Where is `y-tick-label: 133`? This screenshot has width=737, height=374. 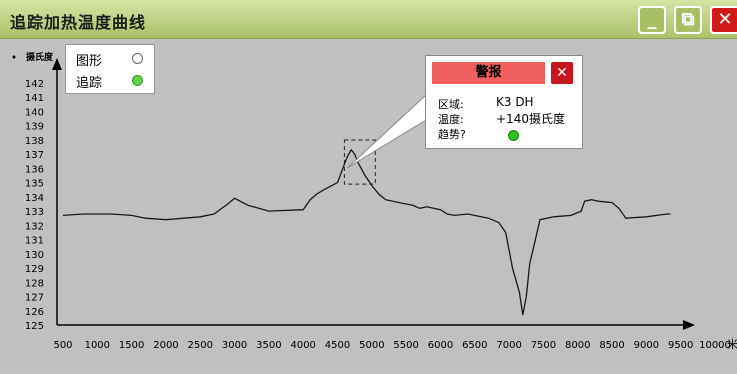
y-tick-label: 133 is located at coordinates (34, 212).